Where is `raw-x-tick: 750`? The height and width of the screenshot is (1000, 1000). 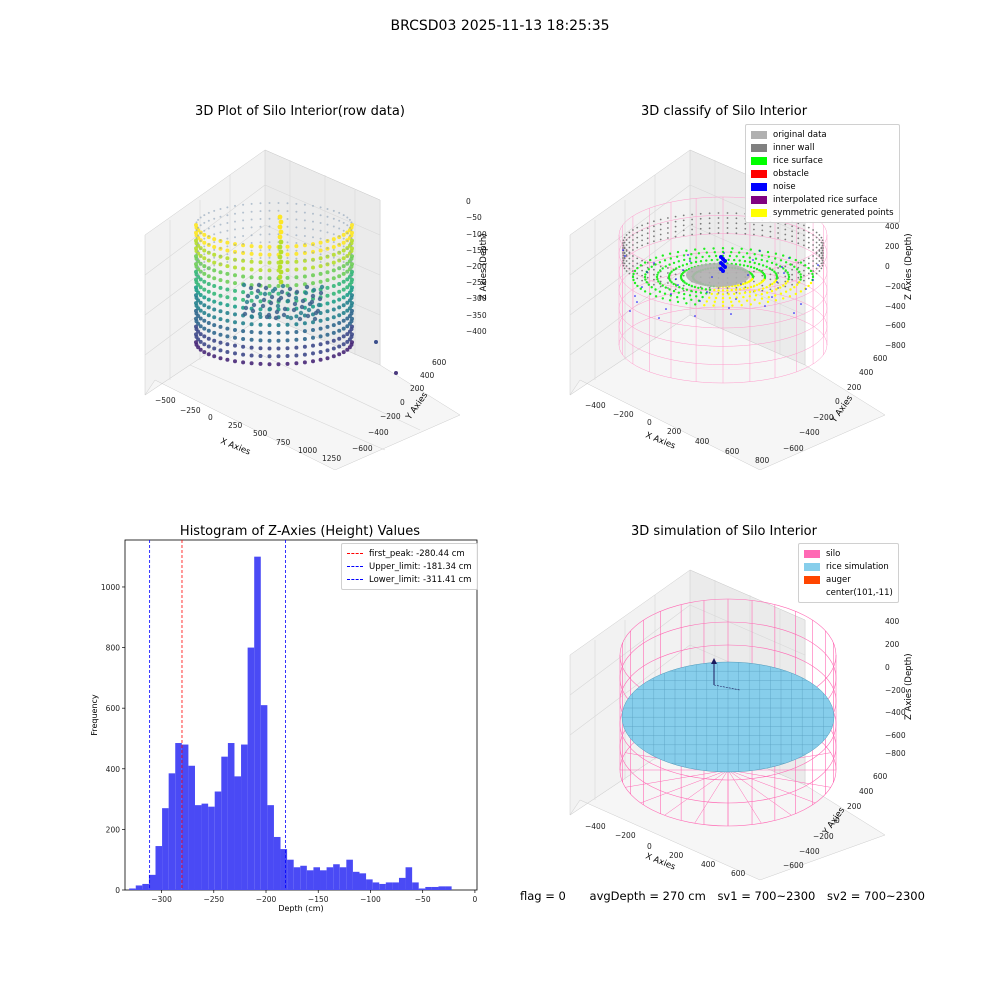 raw-x-tick: 750 is located at coordinates (283, 442).